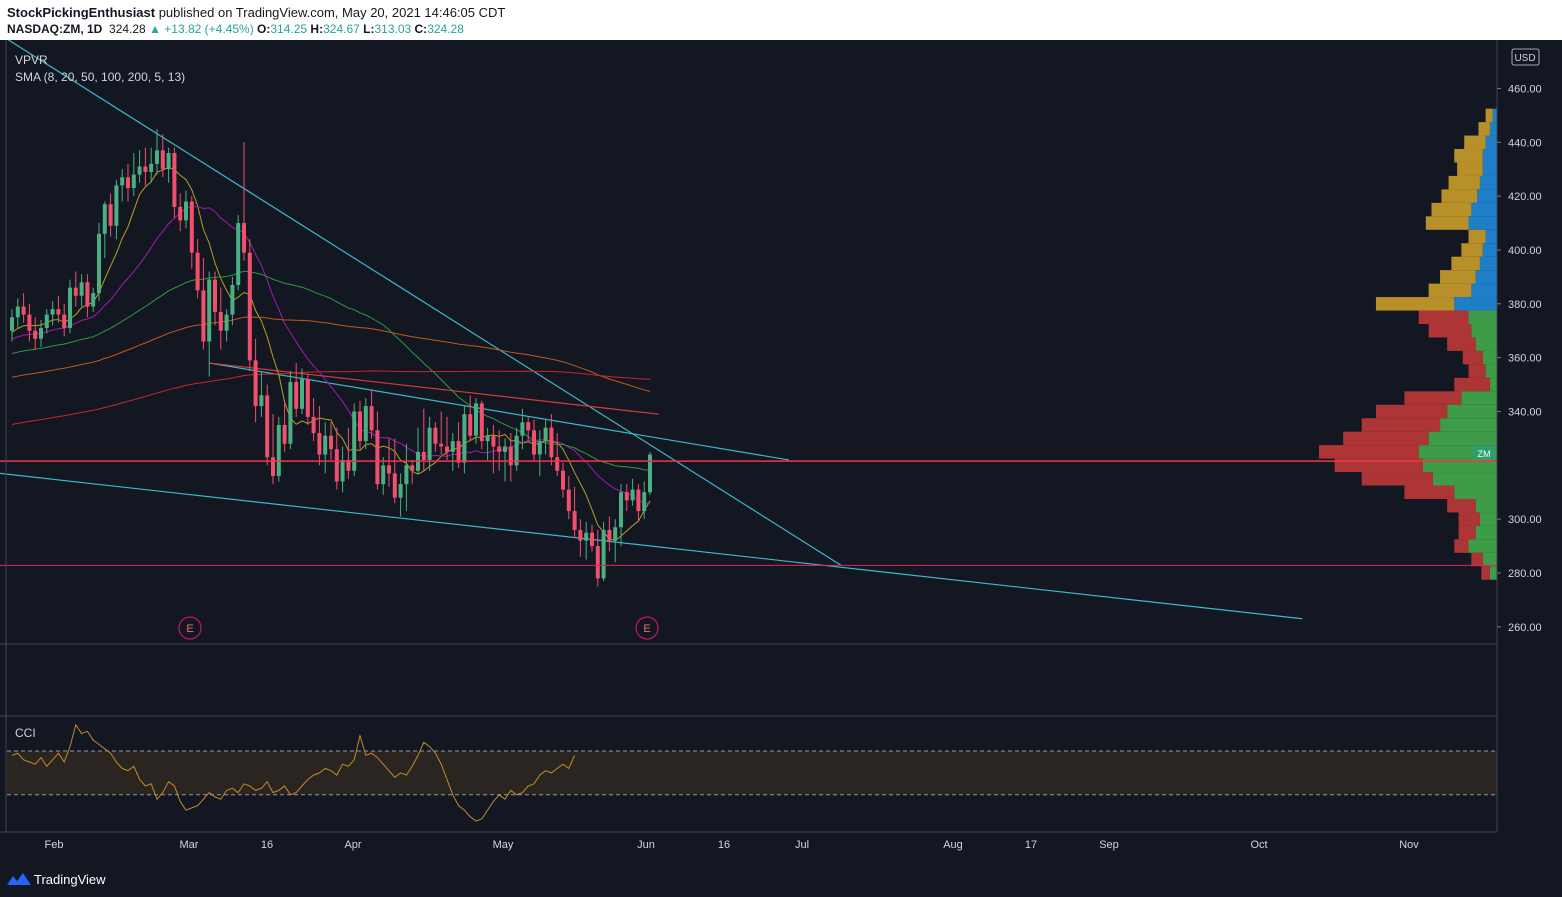 This screenshot has width=1562, height=897. Describe the element at coordinates (953, 845) in the screenshot. I see `time-tick-label: Aug` at that location.